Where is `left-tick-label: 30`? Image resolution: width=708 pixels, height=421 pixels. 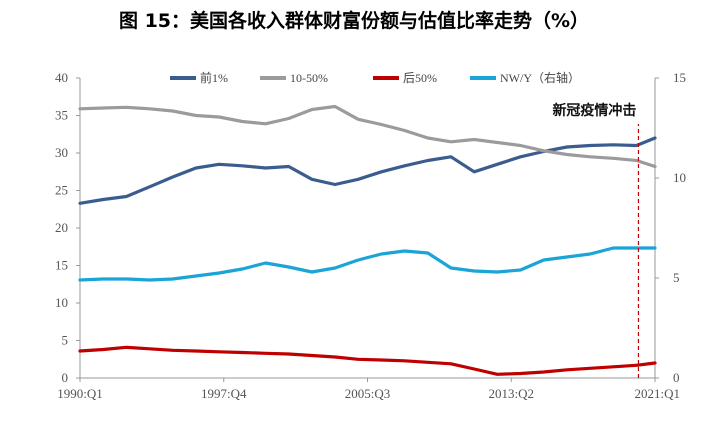
left-tick-label: 30 is located at coordinates (61, 152).